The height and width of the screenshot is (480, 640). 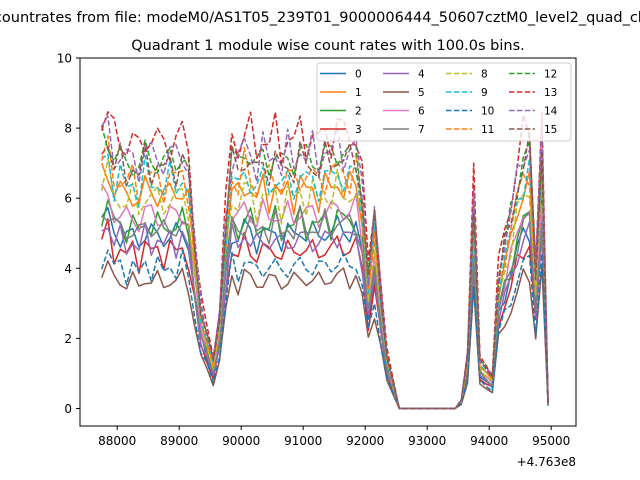 What do you see at coordinates (546, 462) in the screenshot?
I see `x-offset-label: +4.763e8` at bounding box center [546, 462].